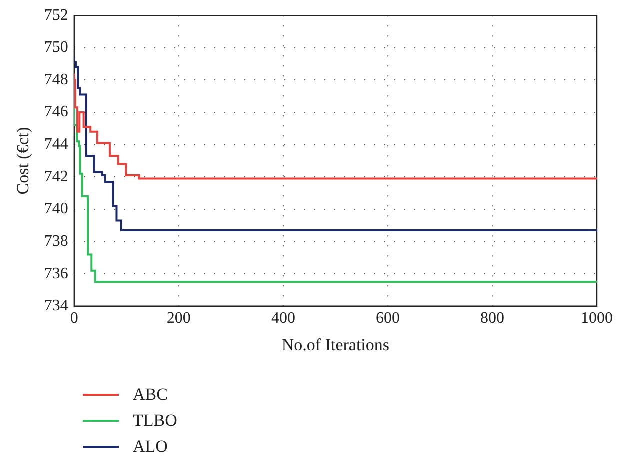 This screenshot has width=627, height=470. Describe the element at coordinates (56, 177) in the screenshot. I see `y-tick-label: 742` at that location.